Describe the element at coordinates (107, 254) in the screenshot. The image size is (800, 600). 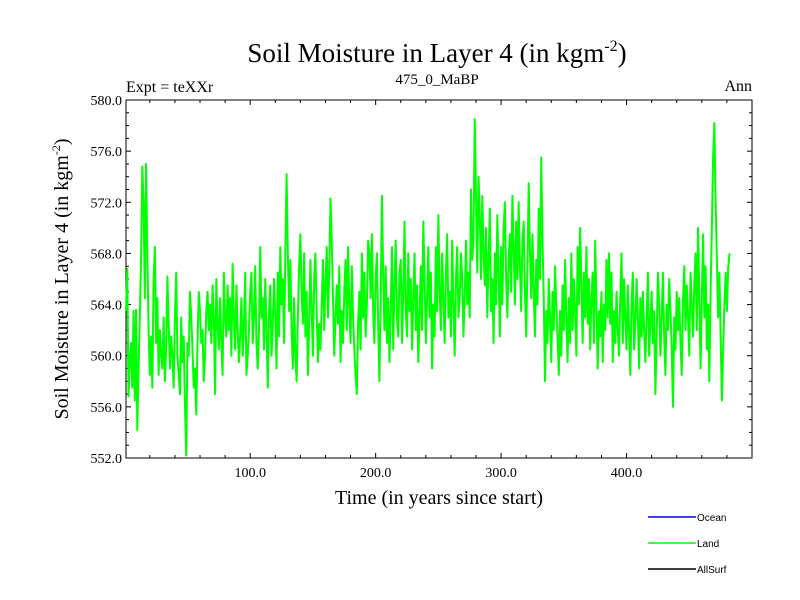
I see `y-tick-label: 568.0` at that location.